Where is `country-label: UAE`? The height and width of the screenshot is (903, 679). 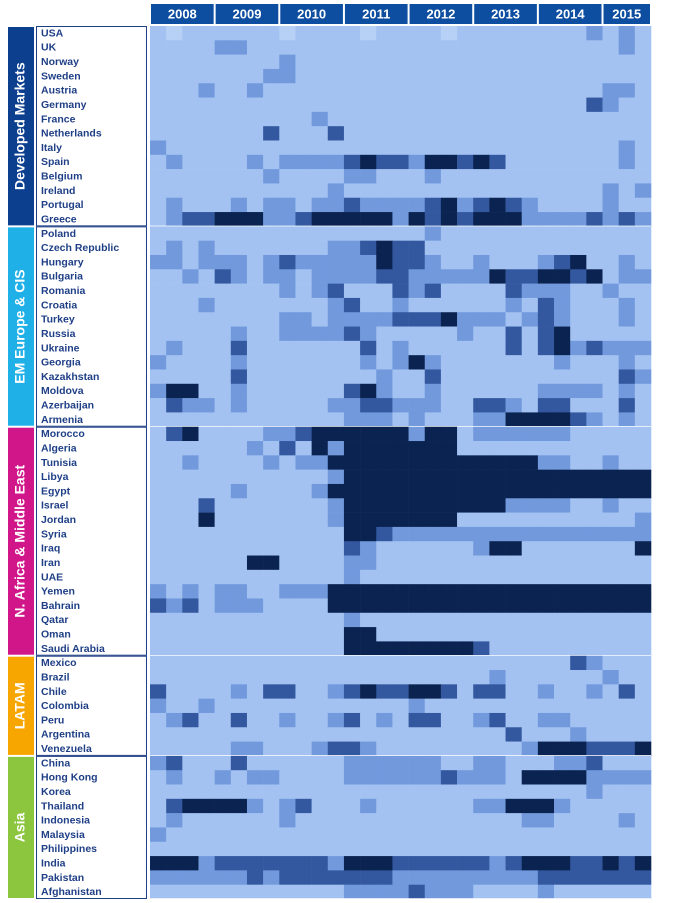 country-label: UAE is located at coordinates (52, 577).